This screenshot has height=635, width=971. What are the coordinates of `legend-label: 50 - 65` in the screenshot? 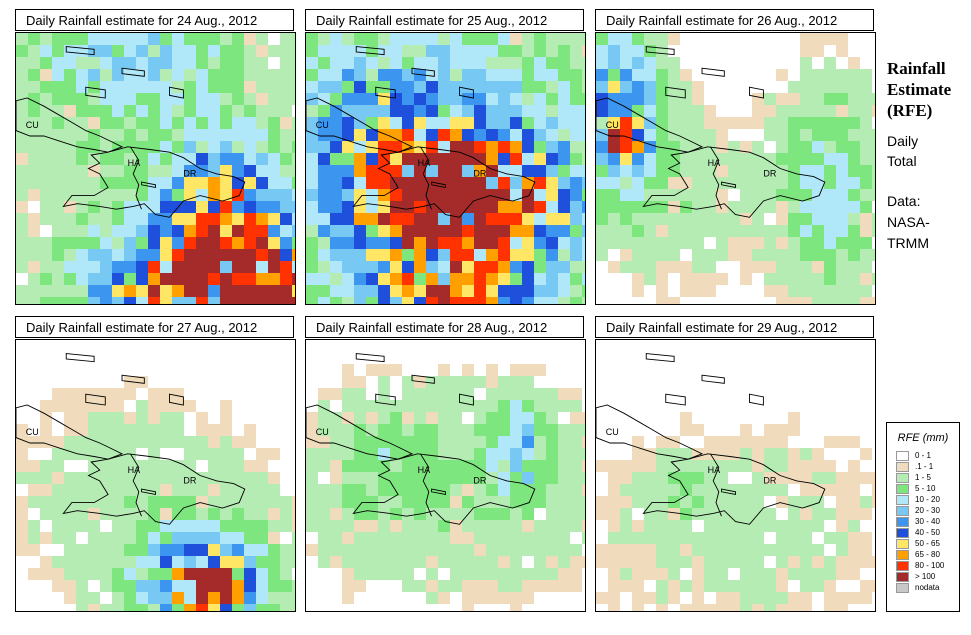 It's located at (927, 543).